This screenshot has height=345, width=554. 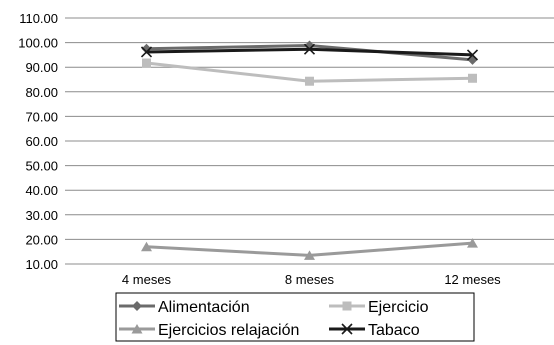 What do you see at coordinates (41, 141) in the screenshot?
I see `y-tick-label: 60.00` at bounding box center [41, 141].